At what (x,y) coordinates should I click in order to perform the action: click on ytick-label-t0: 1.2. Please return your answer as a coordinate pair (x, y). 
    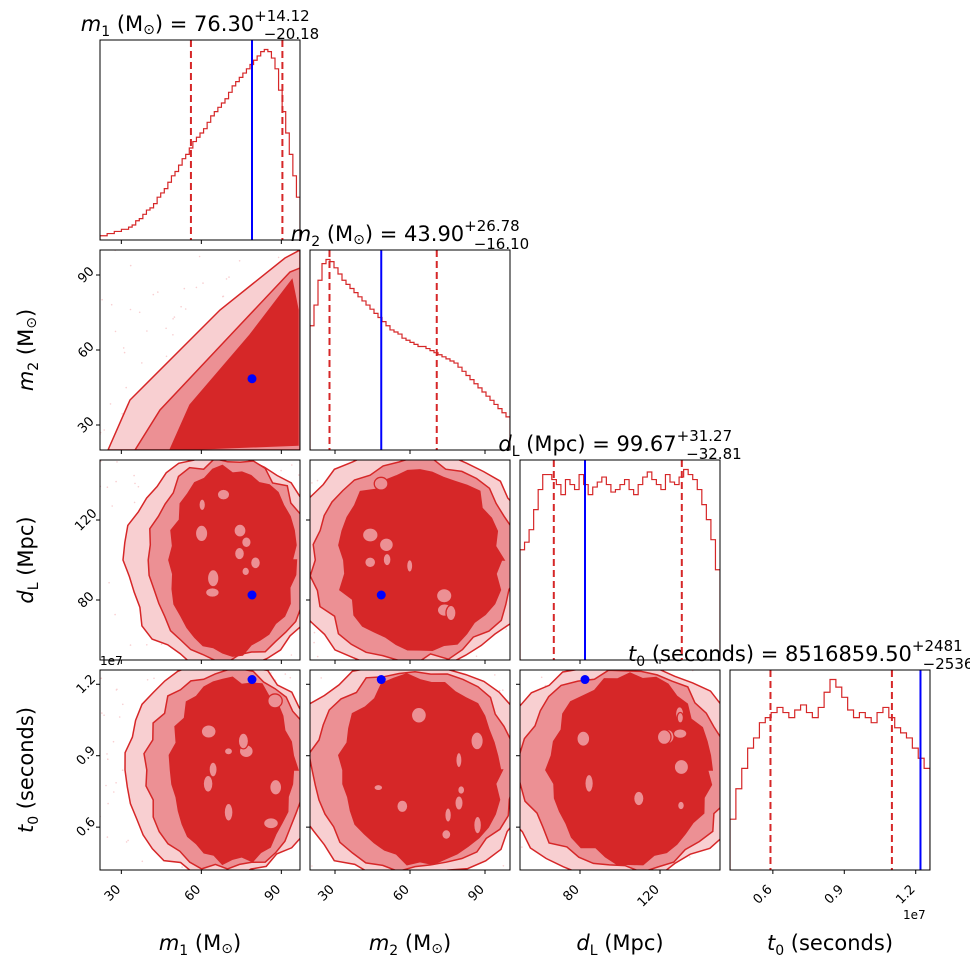
    Looking at the image, I should click on (86, 684).